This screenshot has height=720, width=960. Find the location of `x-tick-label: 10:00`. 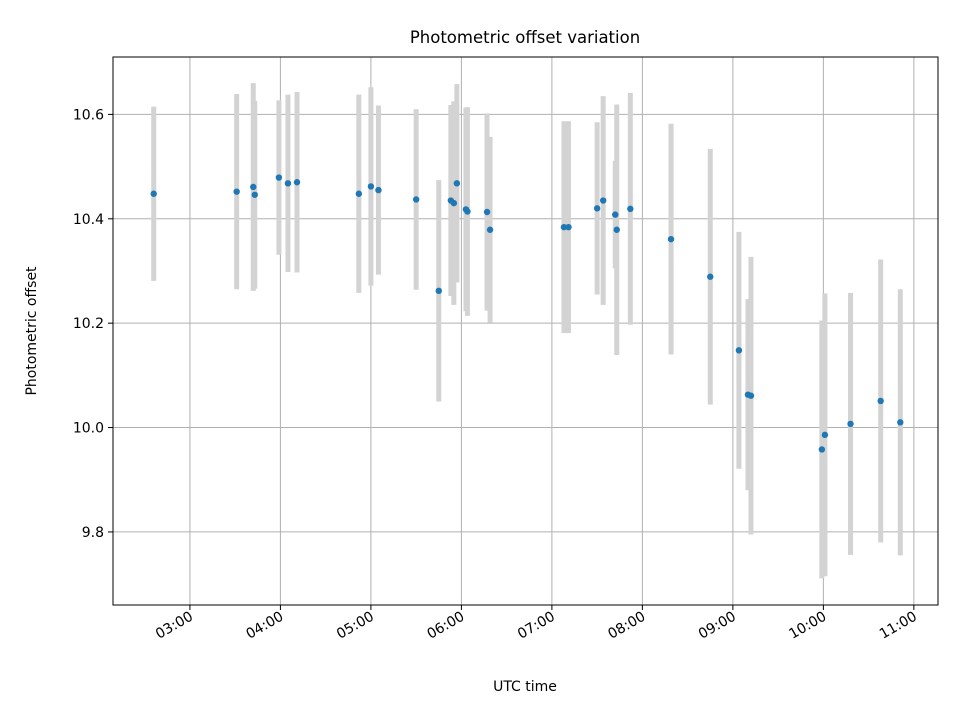

x-tick-label: 10:00 is located at coordinates (807, 626).